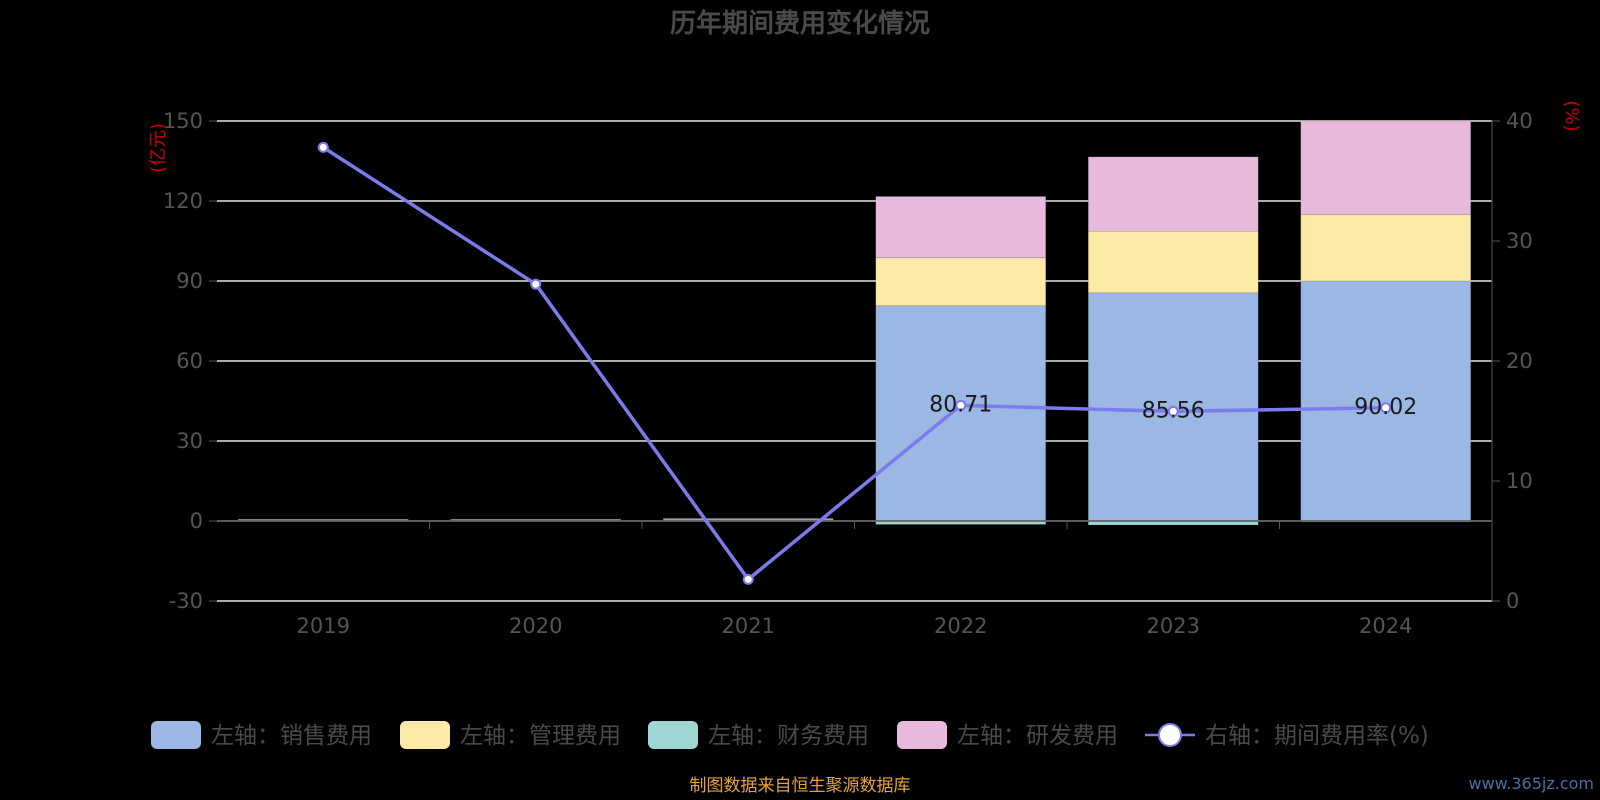  What do you see at coordinates (800, 23) in the screenshot?
I see `chart-title: 历年期间费用变化情况` at bounding box center [800, 23].